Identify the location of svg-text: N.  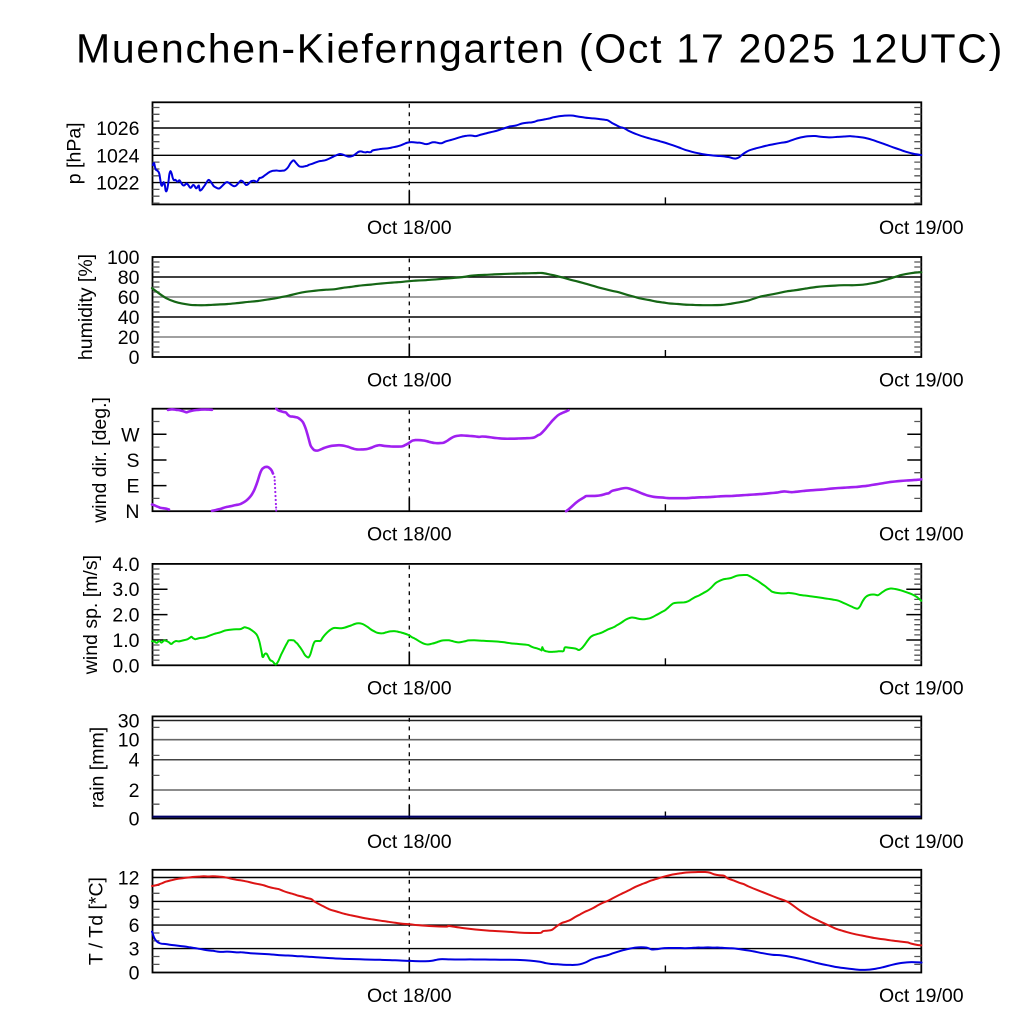
(132, 512).